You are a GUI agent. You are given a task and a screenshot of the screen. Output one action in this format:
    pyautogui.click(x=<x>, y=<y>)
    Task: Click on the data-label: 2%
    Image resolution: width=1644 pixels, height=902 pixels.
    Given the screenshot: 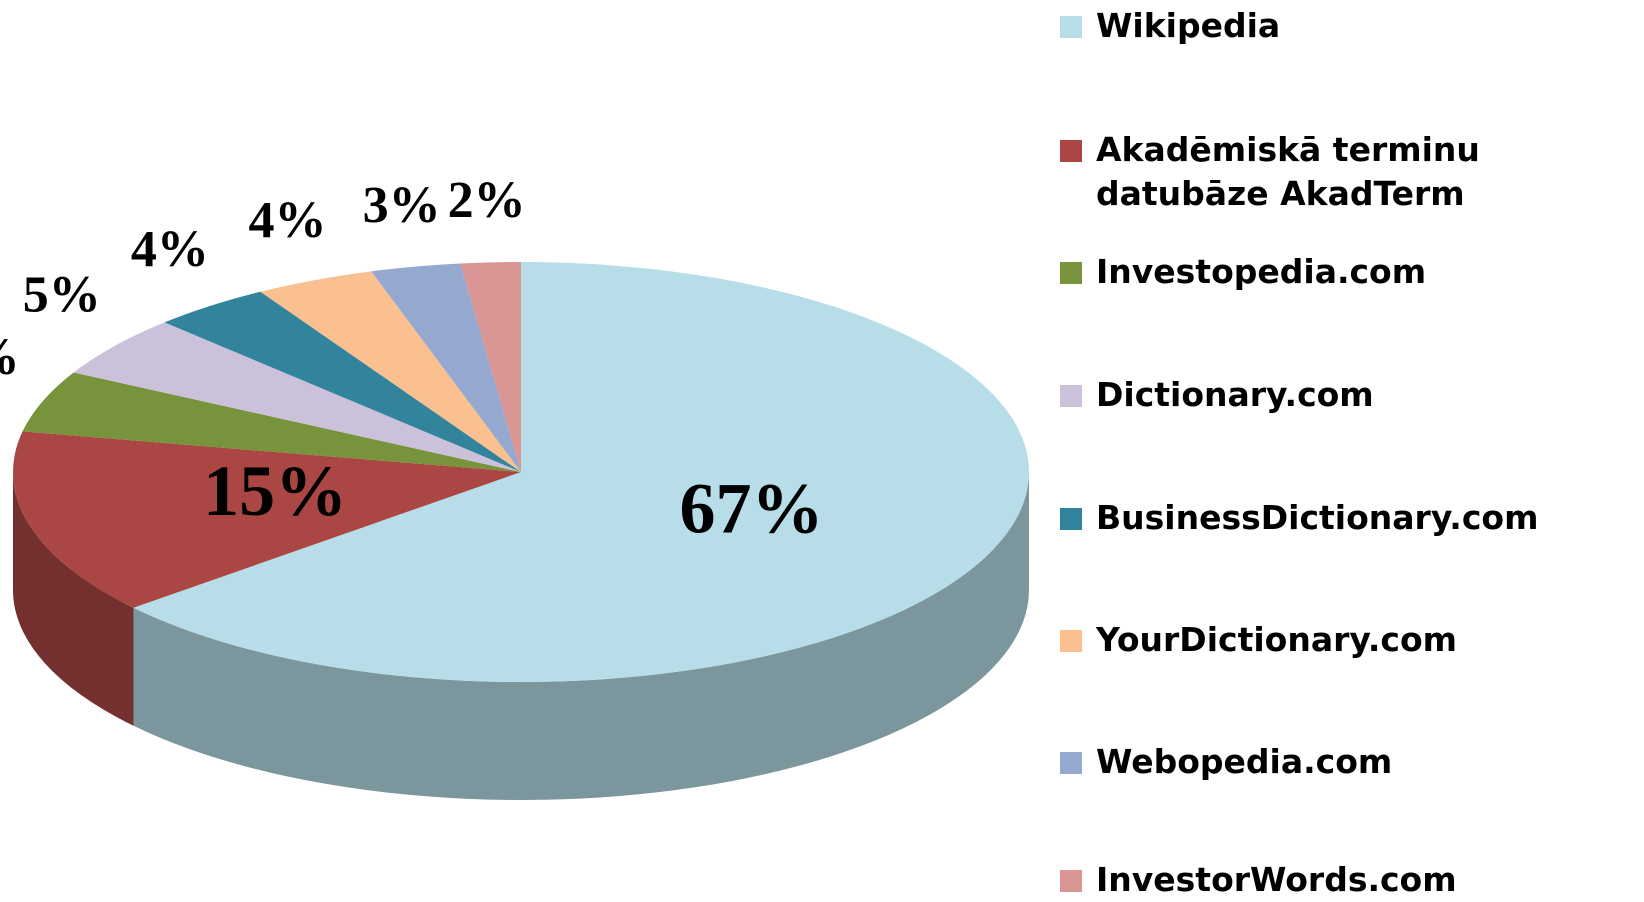 What is the action you would take?
    pyautogui.click(x=487, y=200)
    